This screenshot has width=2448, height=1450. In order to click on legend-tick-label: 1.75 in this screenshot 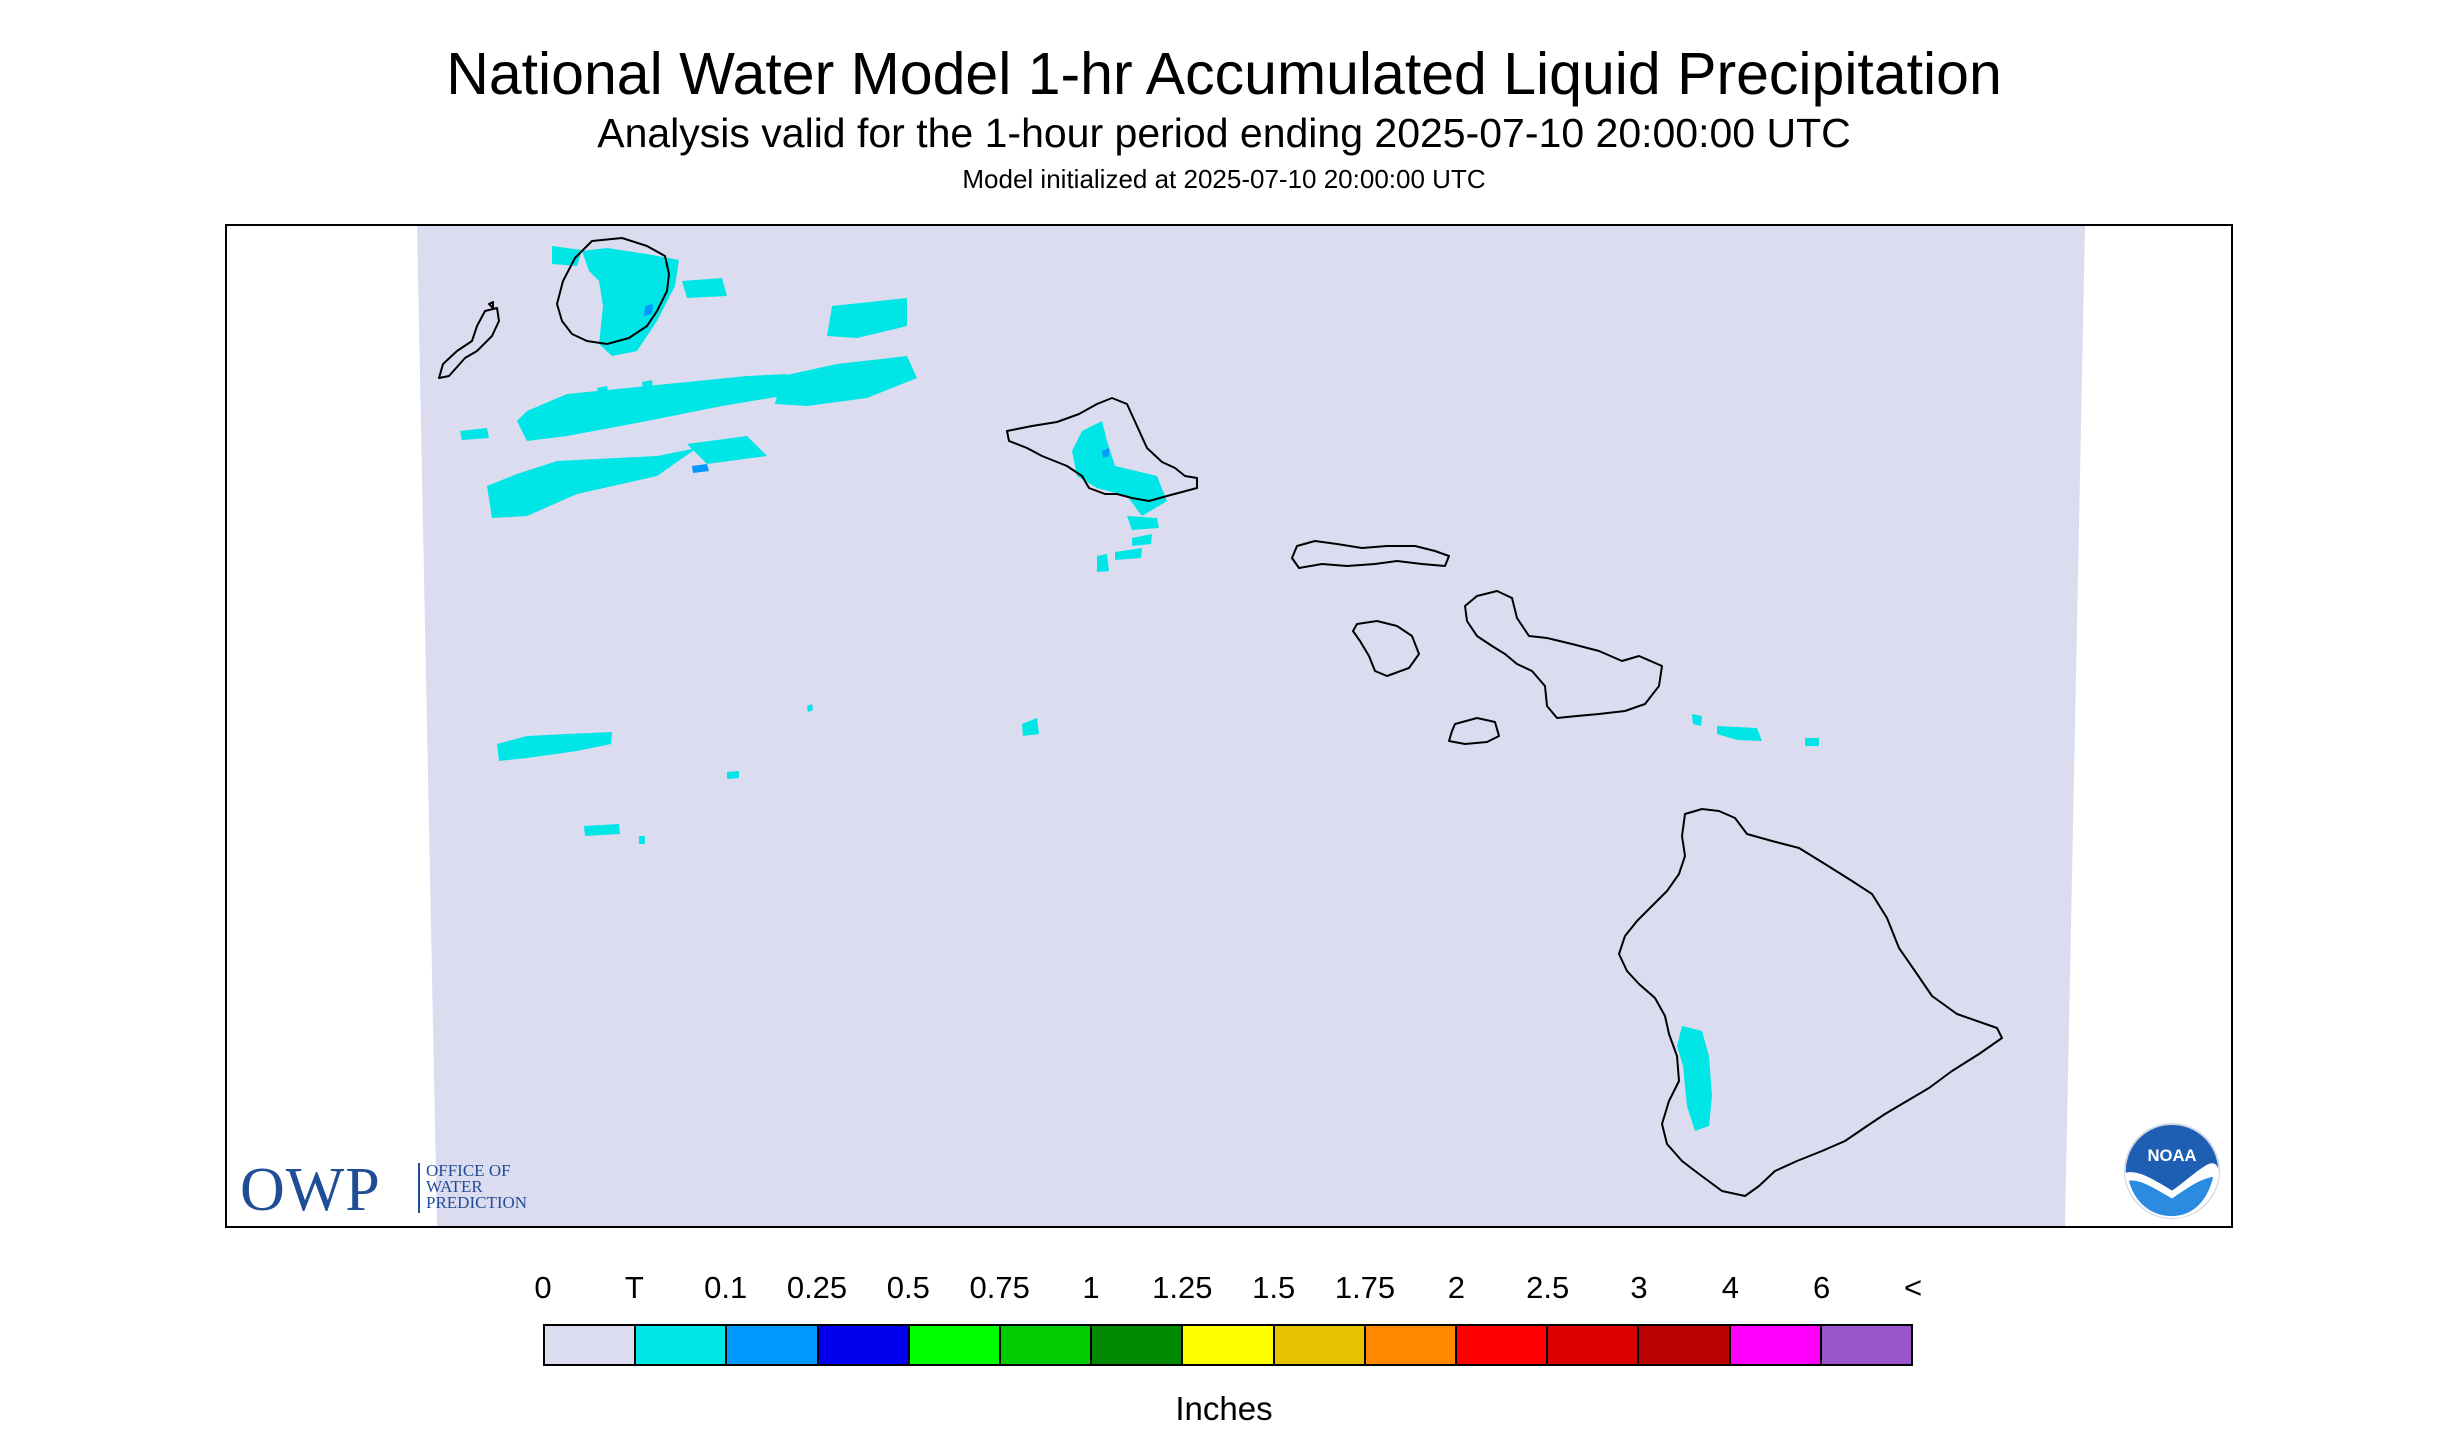, I will do `click(1365, 1287)`.